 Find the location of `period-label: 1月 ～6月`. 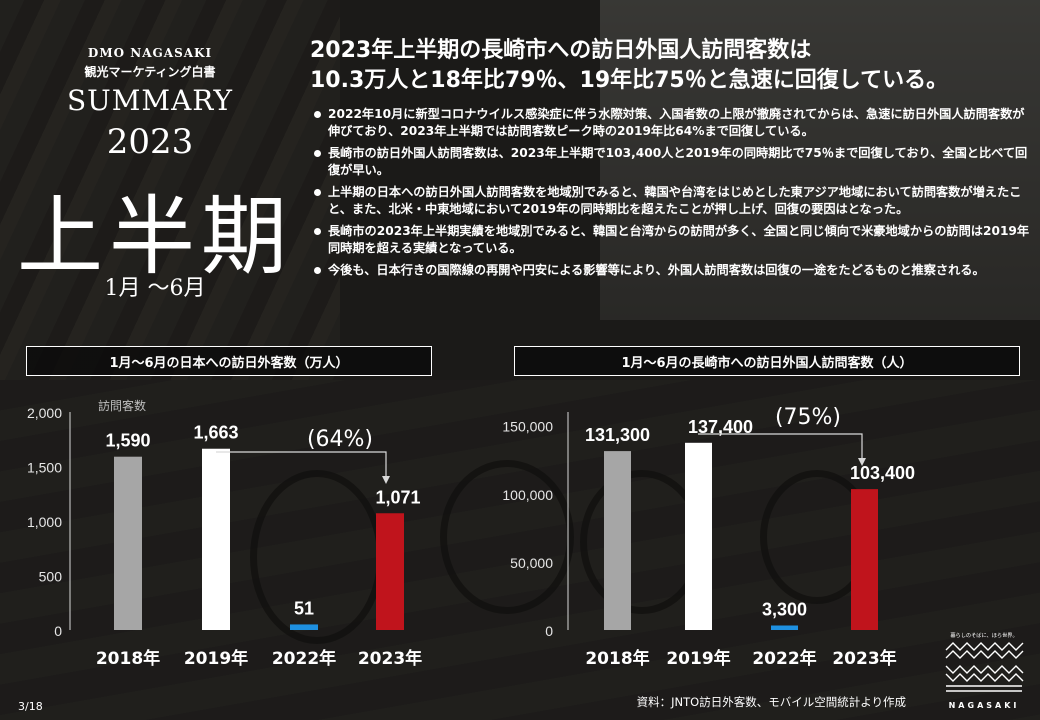

period-label: 1月 ～6月 is located at coordinates (155, 288).